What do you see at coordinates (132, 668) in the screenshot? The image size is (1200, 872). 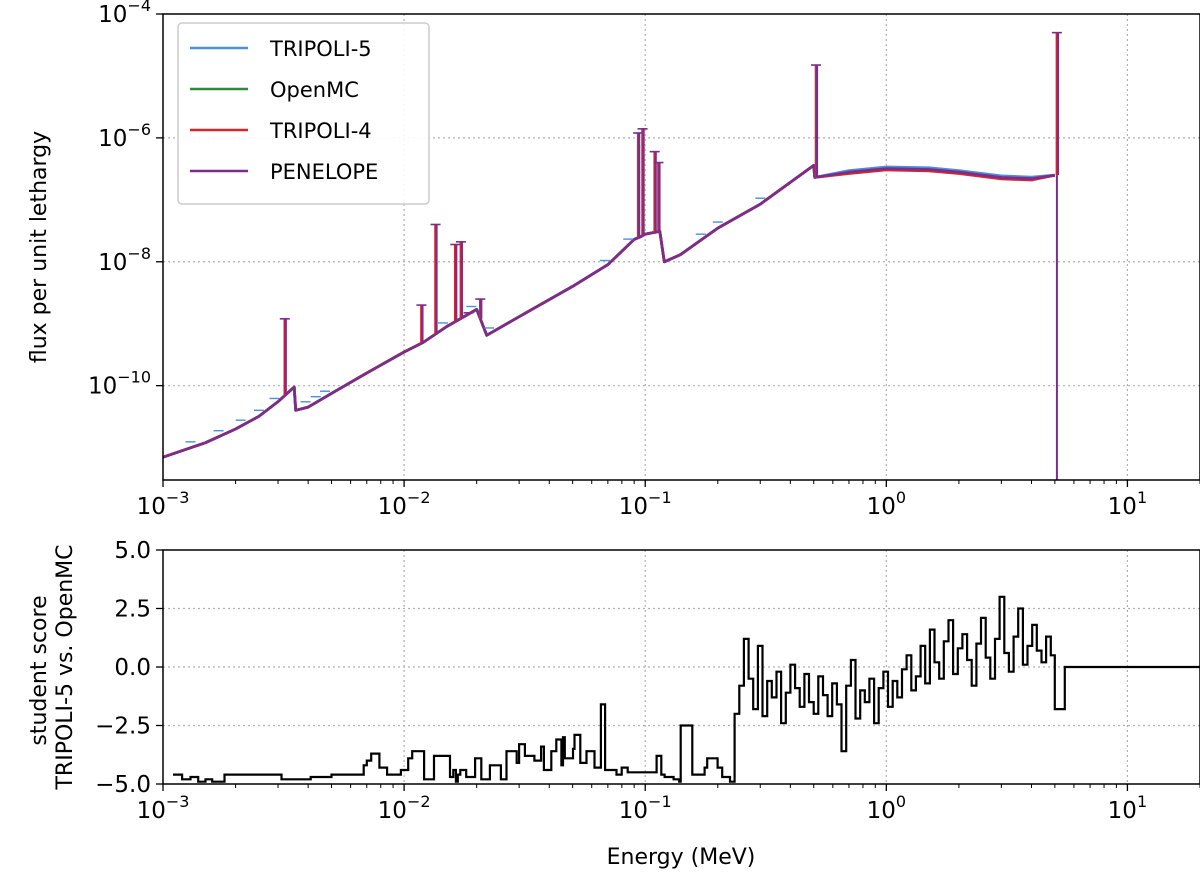 I see `y-tick-label: 0.0` at bounding box center [132, 668].